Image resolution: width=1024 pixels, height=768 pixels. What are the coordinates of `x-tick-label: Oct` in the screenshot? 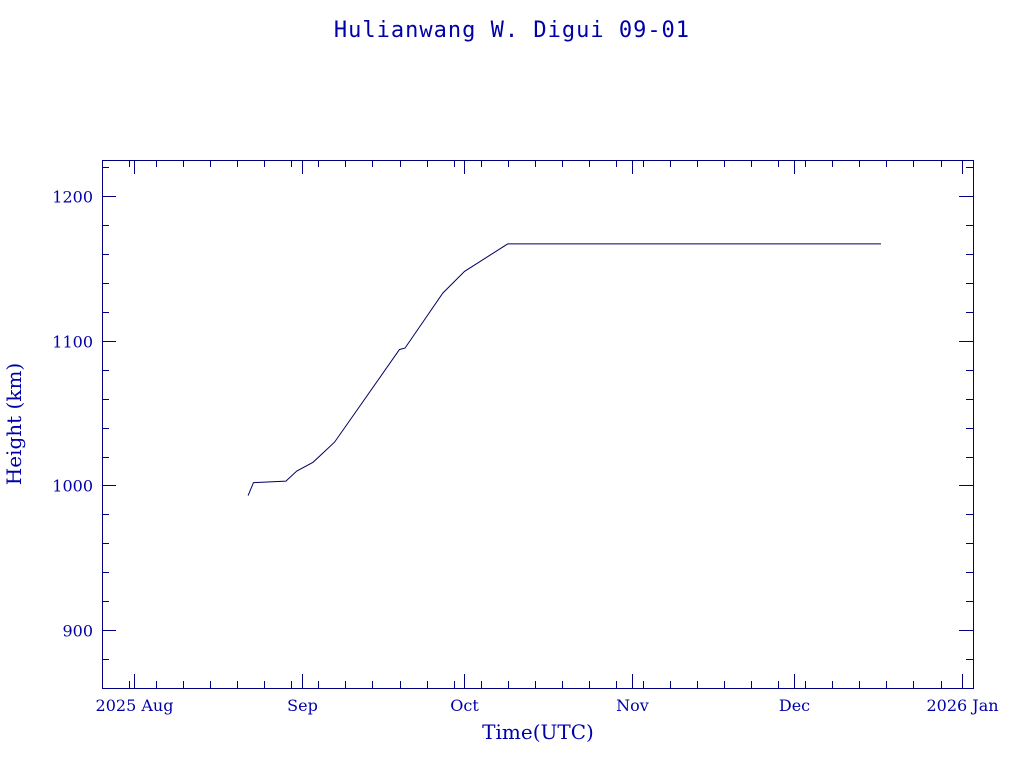 It's located at (464, 705).